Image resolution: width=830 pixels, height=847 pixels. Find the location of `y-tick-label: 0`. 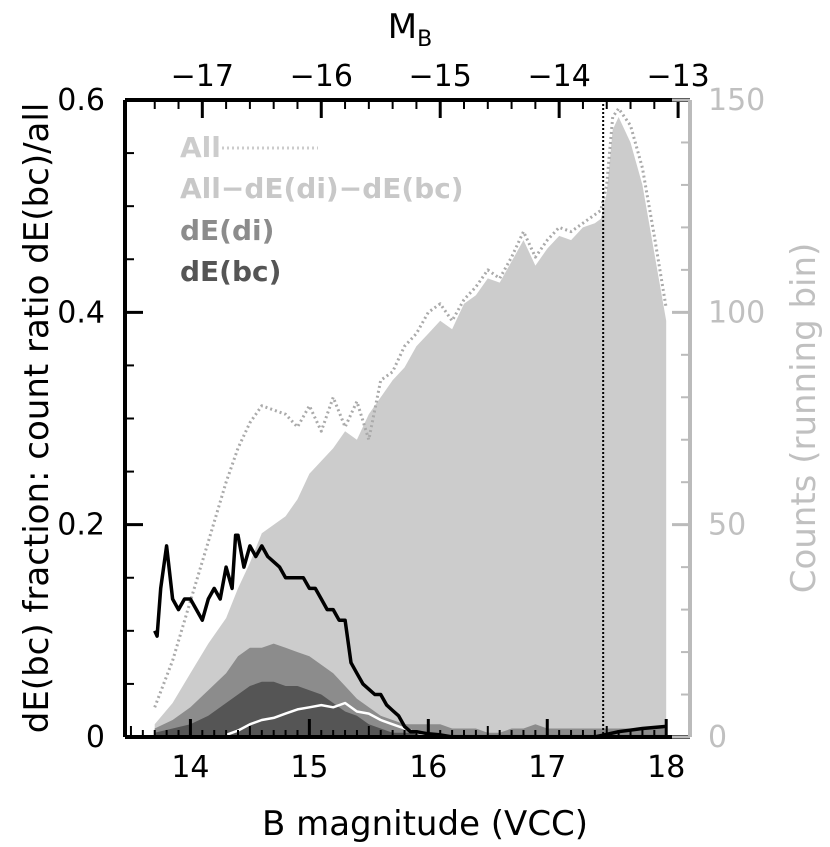

y-tick-label: 0 is located at coordinates (95, 737).